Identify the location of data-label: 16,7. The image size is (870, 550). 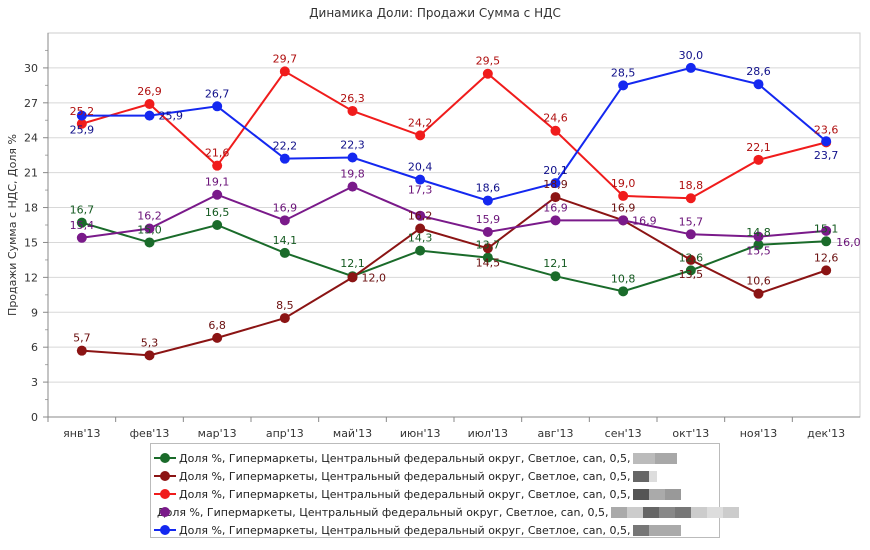
(82, 210).